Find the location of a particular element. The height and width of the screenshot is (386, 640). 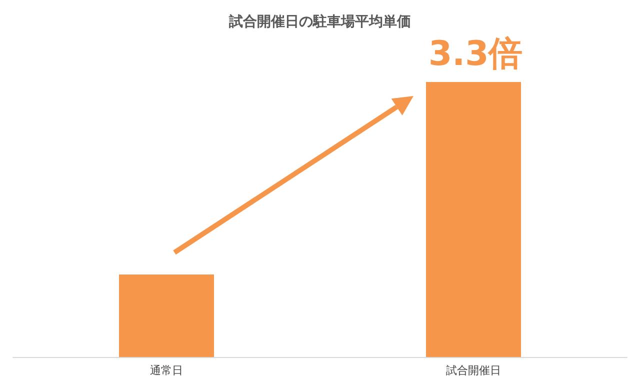

chart-title: 試合開催日の駐車場平均単価 is located at coordinates (319, 21).